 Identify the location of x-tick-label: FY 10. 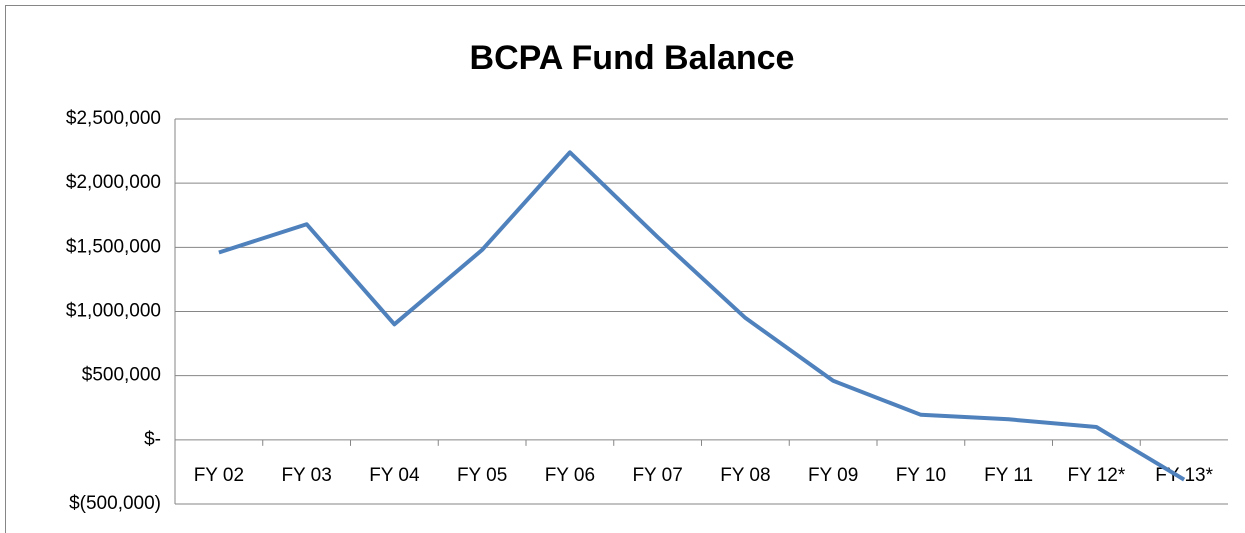
(921, 475).